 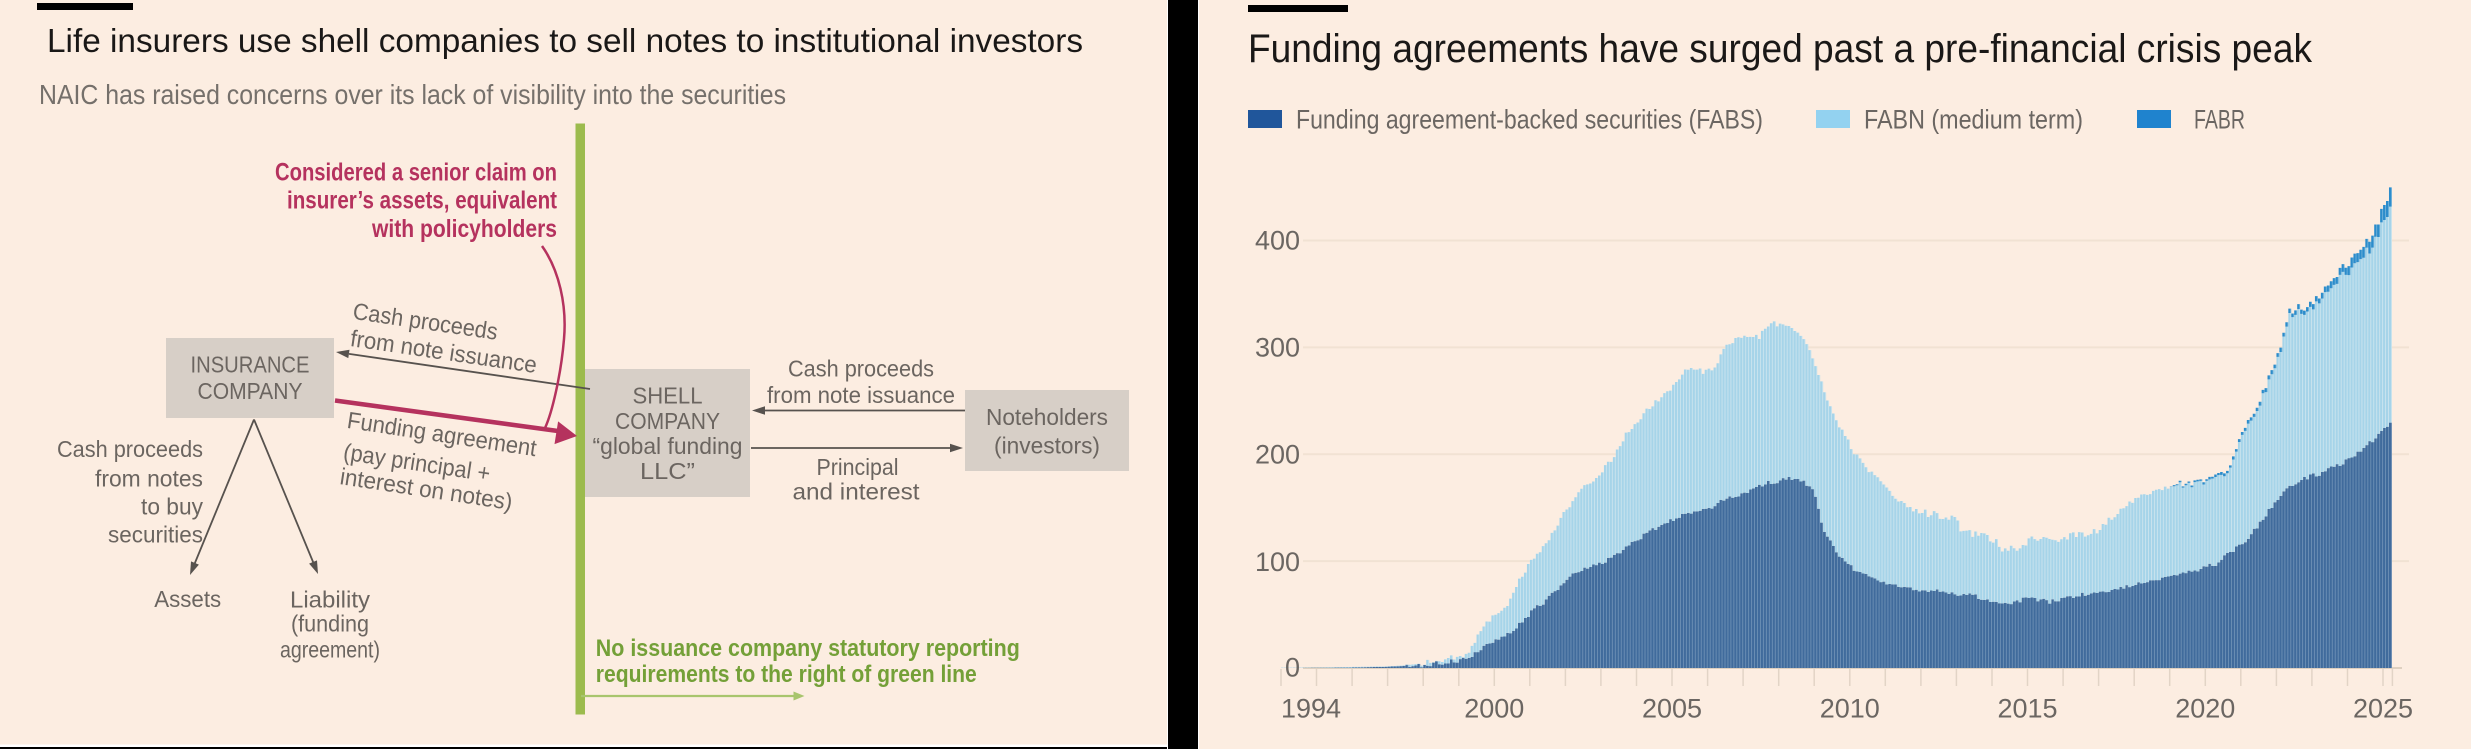 I want to click on svg-text: 200, so click(x=1277, y=455).